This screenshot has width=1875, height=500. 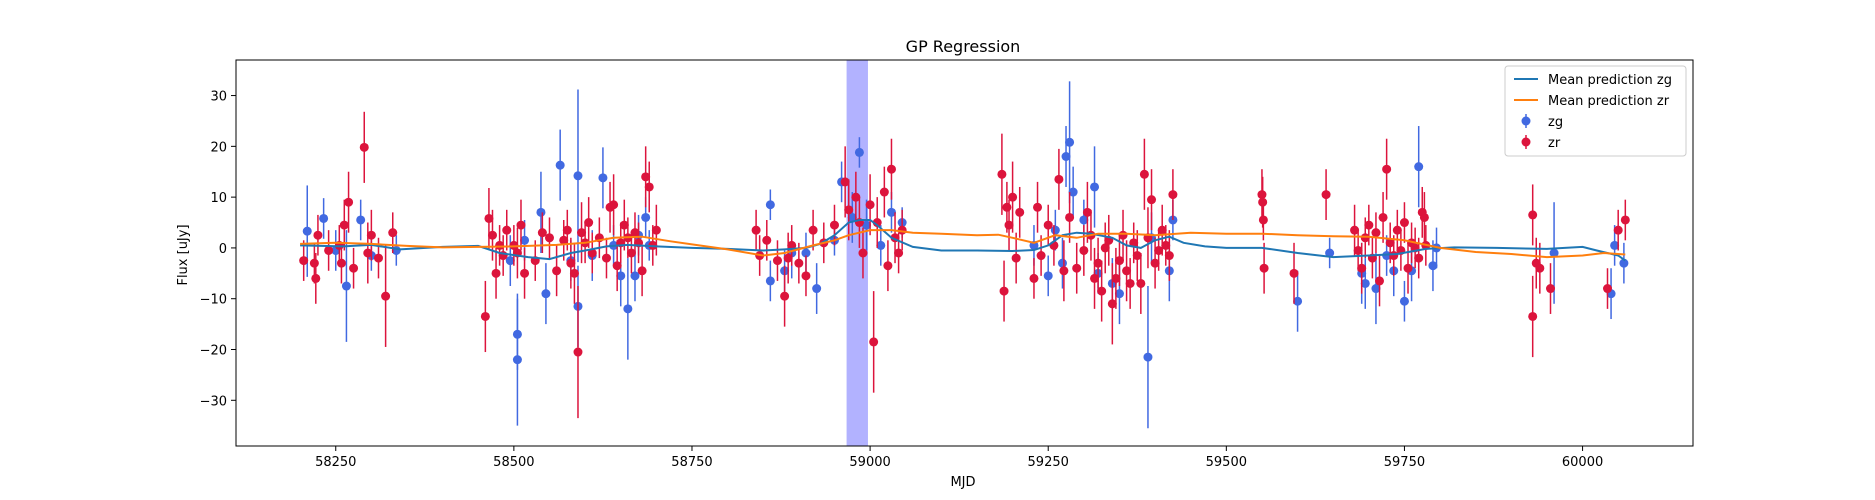 I want to click on x-tick-label: 58250, so click(x=335, y=462).